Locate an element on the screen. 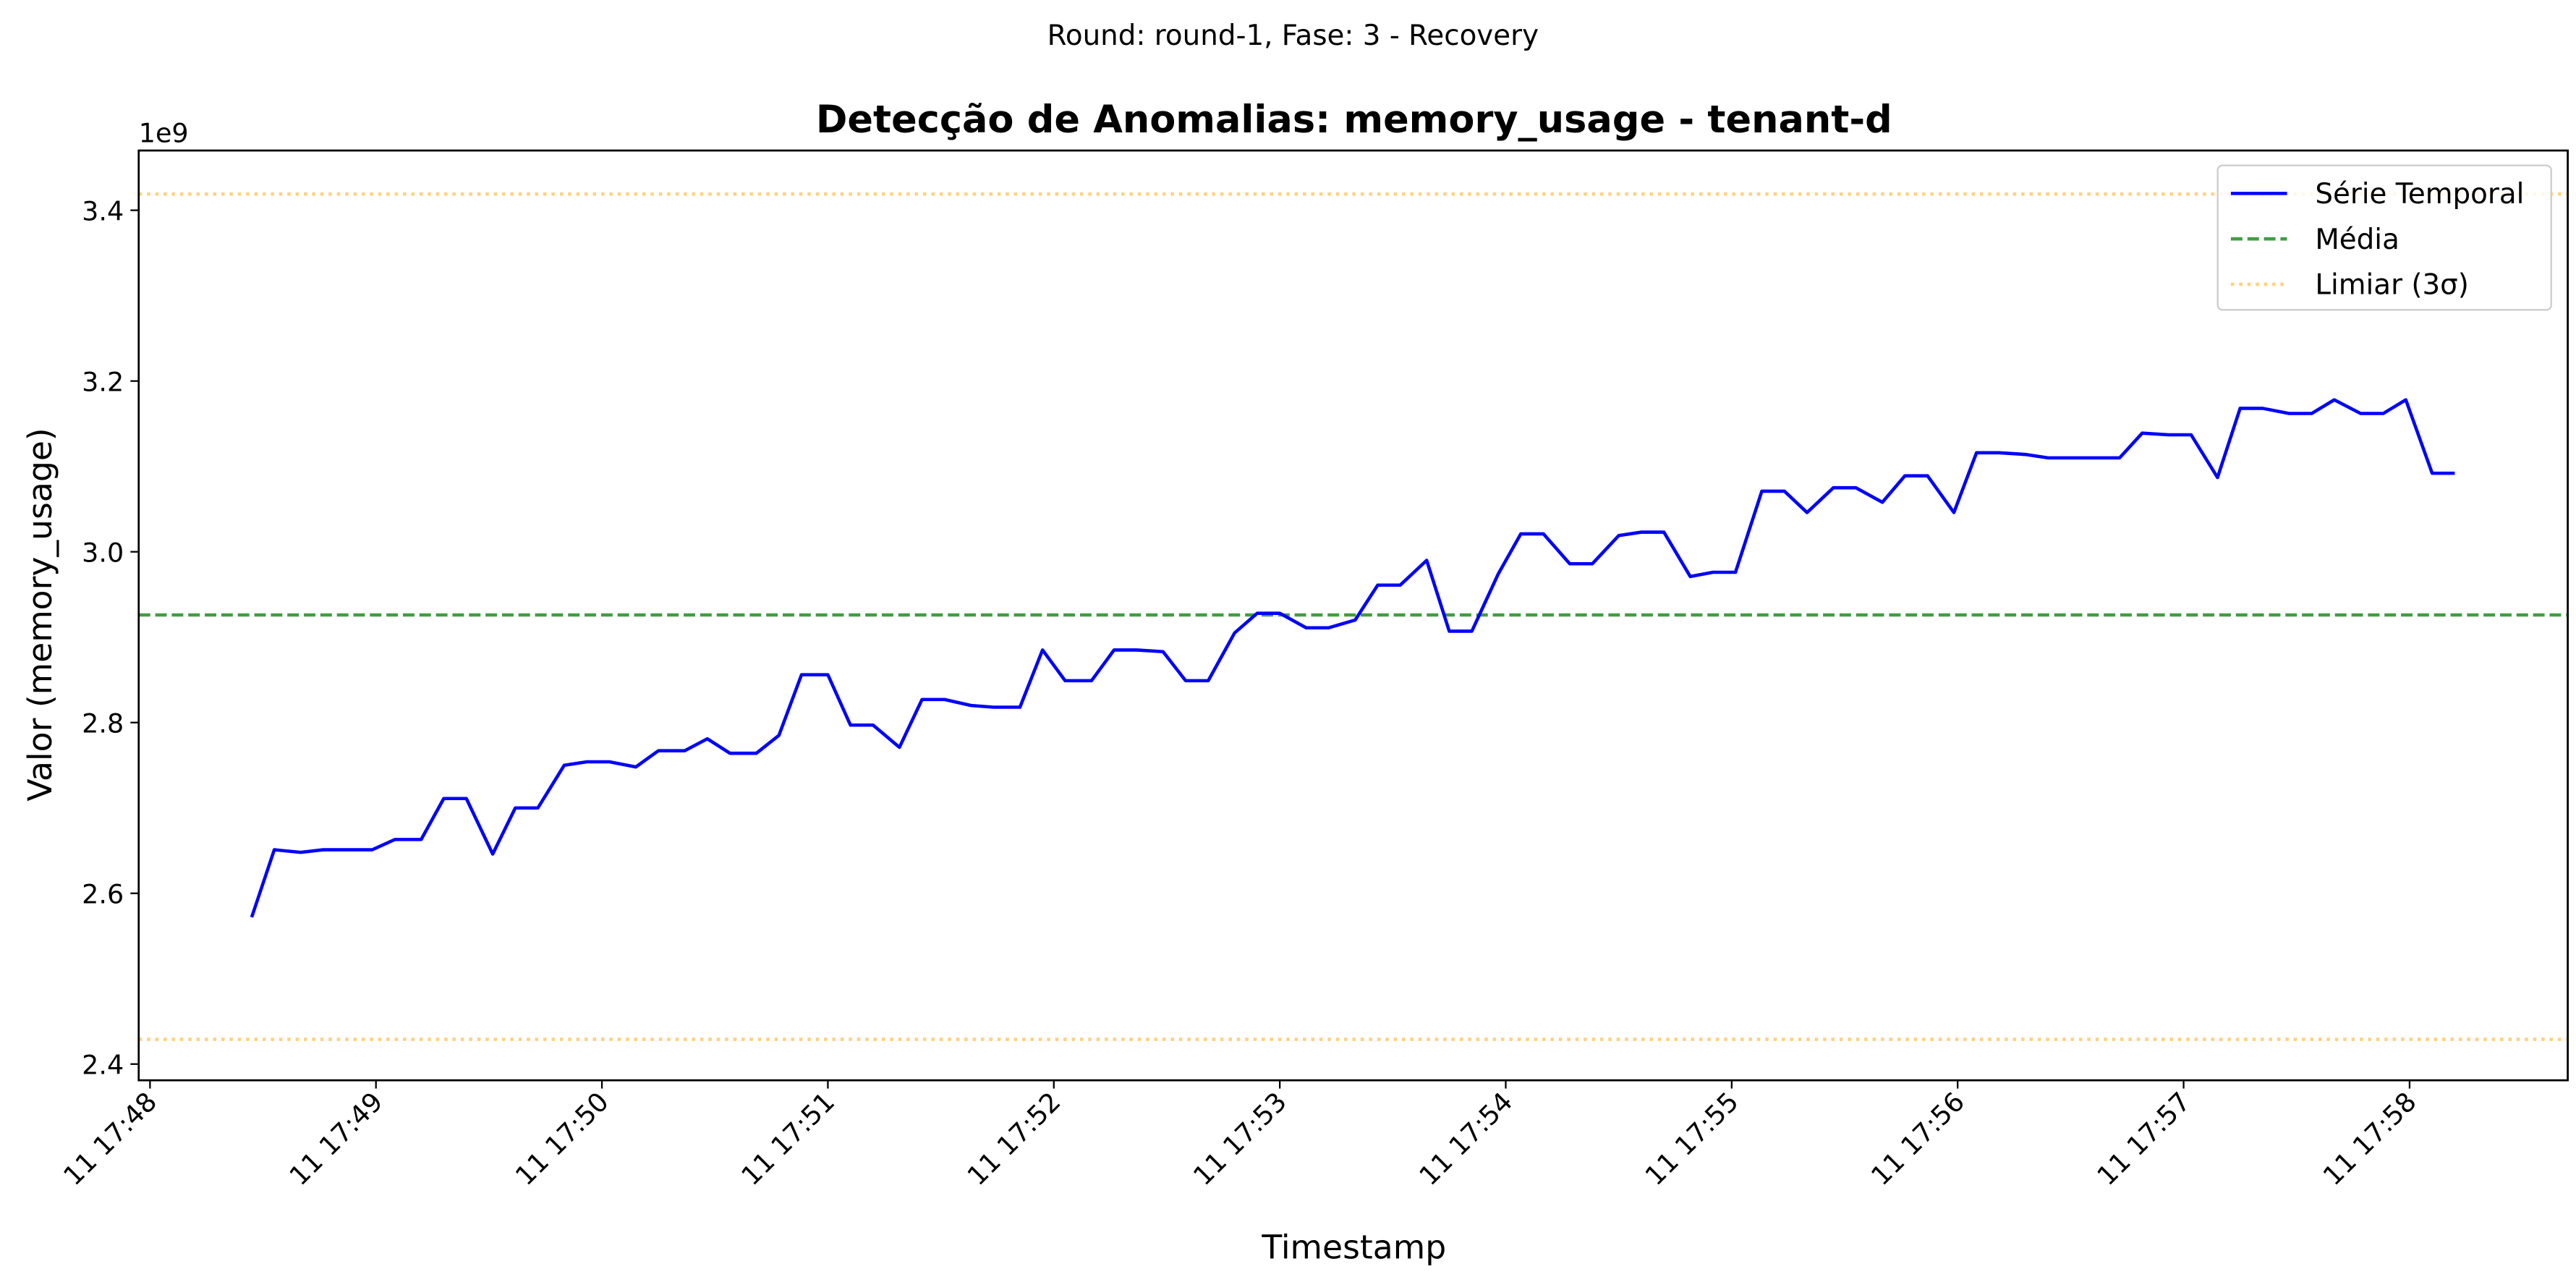 The width and height of the screenshot is (2576, 1282). y-tick-label: 3.4 is located at coordinates (103, 210).